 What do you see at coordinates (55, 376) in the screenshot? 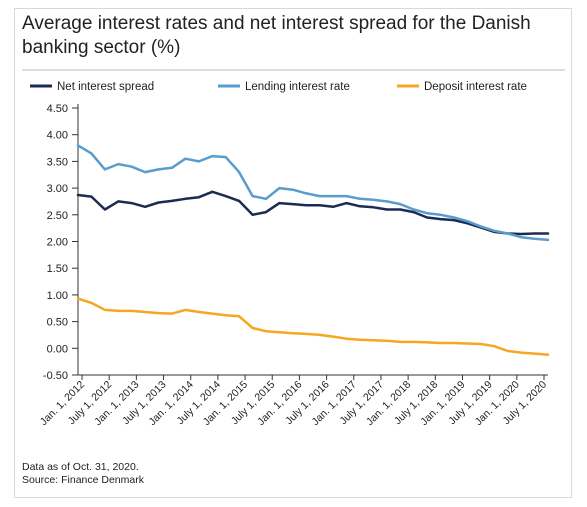
I see `y-tick-label: -0.50` at bounding box center [55, 376].